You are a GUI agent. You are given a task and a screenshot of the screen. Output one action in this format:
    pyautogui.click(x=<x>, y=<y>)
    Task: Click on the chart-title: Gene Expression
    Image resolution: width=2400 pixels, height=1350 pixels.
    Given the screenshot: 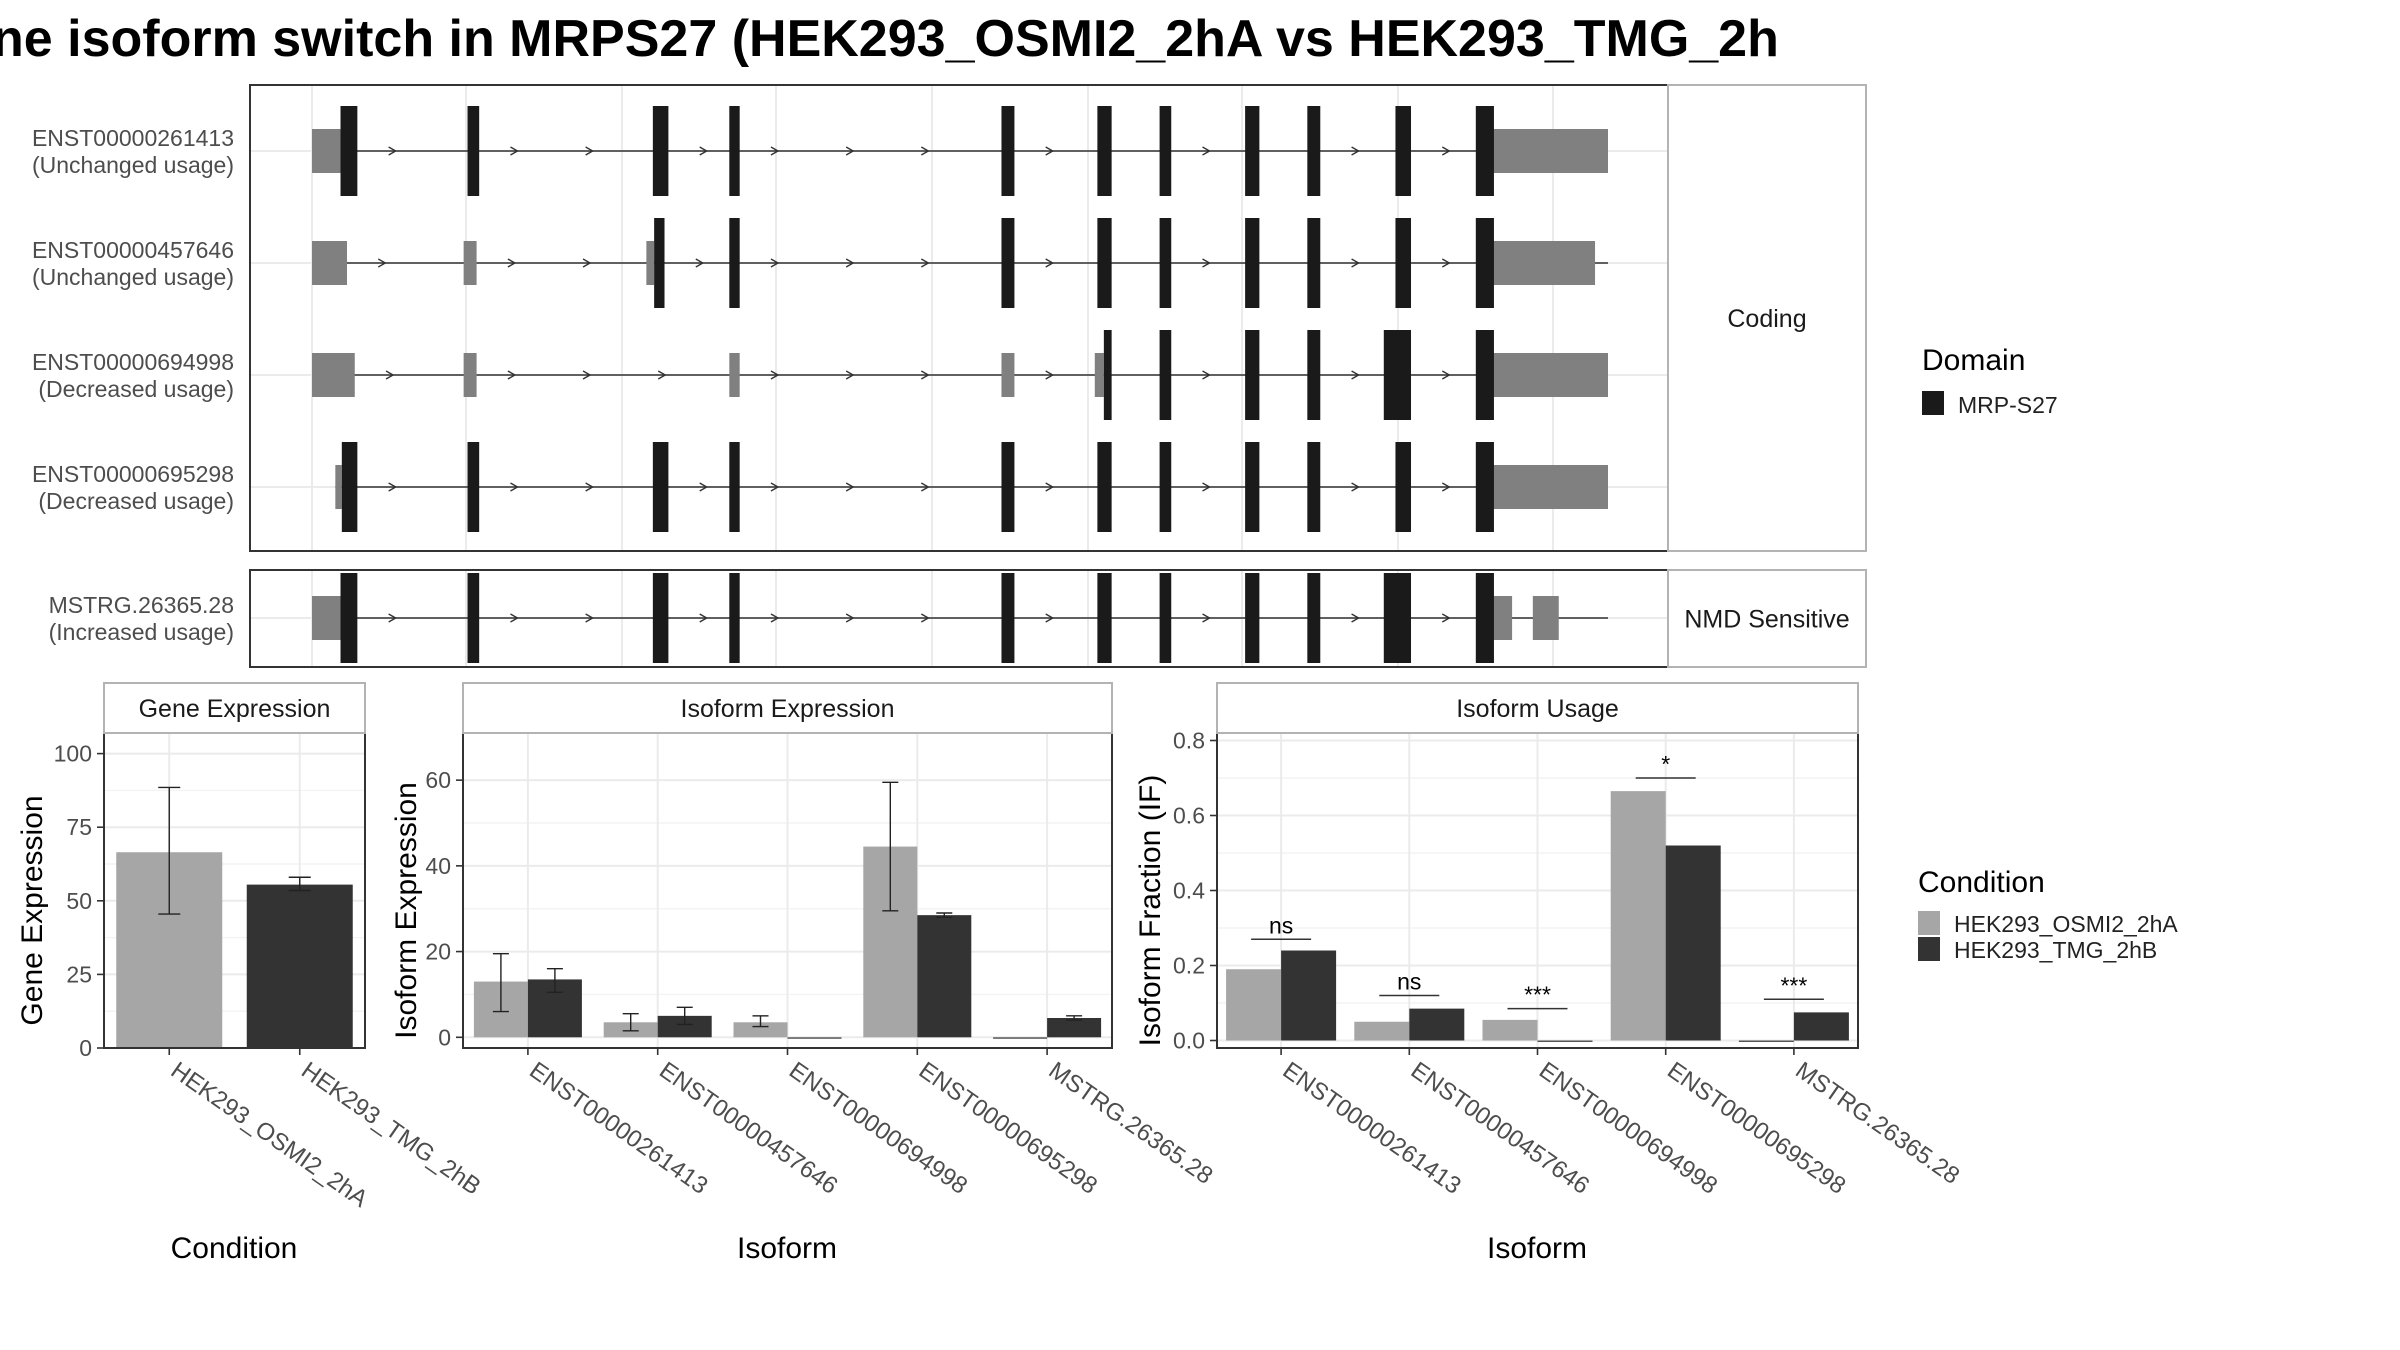 What is the action you would take?
    pyautogui.click(x=235, y=709)
    